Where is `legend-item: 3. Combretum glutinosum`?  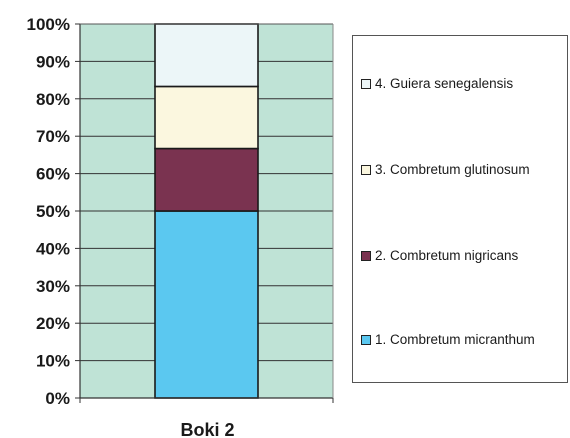 legend-item: 3. Combretum glutinosum is located at coordinates (445, 169).